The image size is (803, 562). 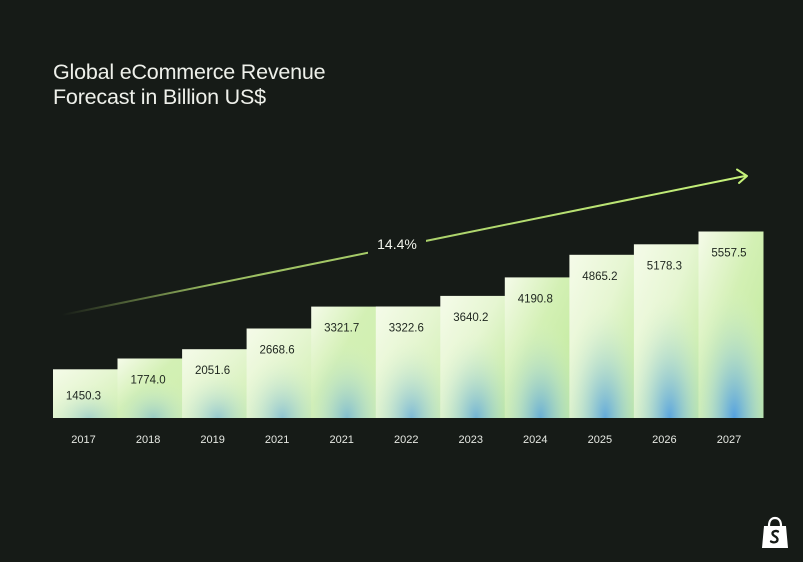 I want to click on x-tick-label-3: 2021, so click(x=277, y=440).